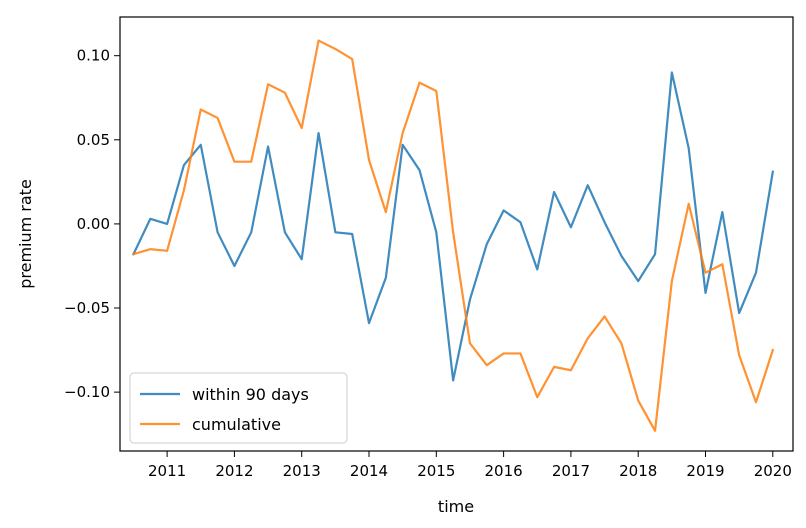  I want to click on y-tick-label: −0.10, so click(87, 392).